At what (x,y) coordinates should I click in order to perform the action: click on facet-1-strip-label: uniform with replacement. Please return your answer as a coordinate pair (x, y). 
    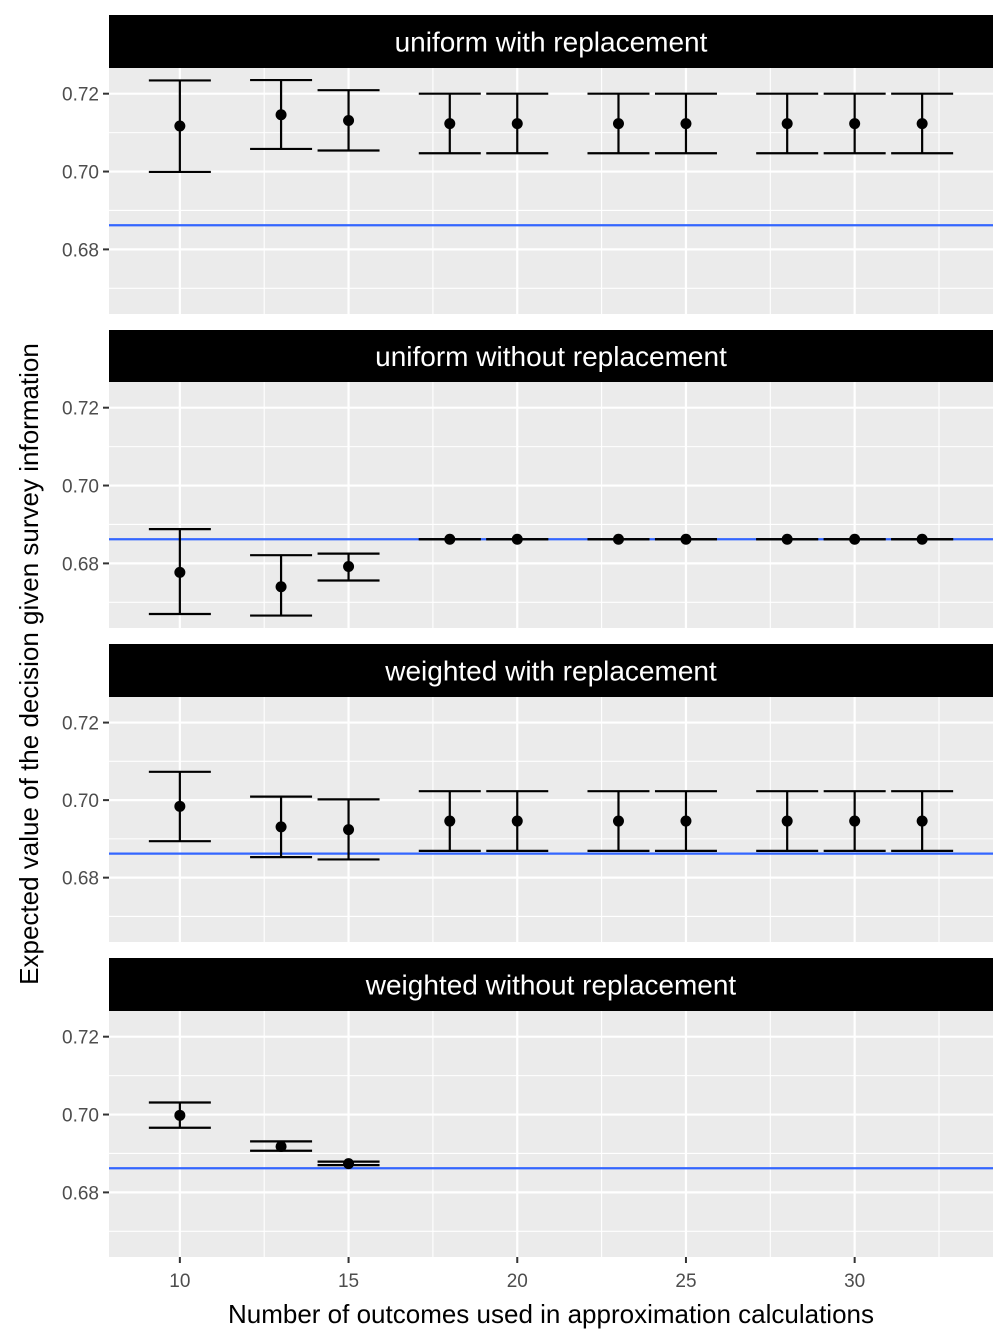
    Looking at the image, I should click on (551, 42).